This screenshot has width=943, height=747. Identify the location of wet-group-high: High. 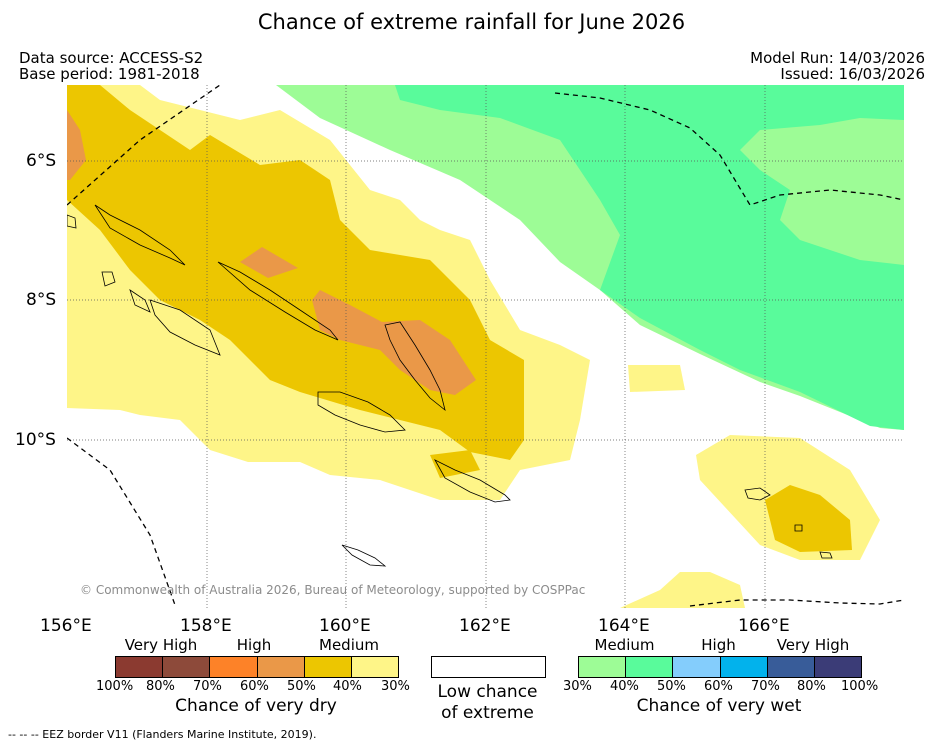
(718, 645).